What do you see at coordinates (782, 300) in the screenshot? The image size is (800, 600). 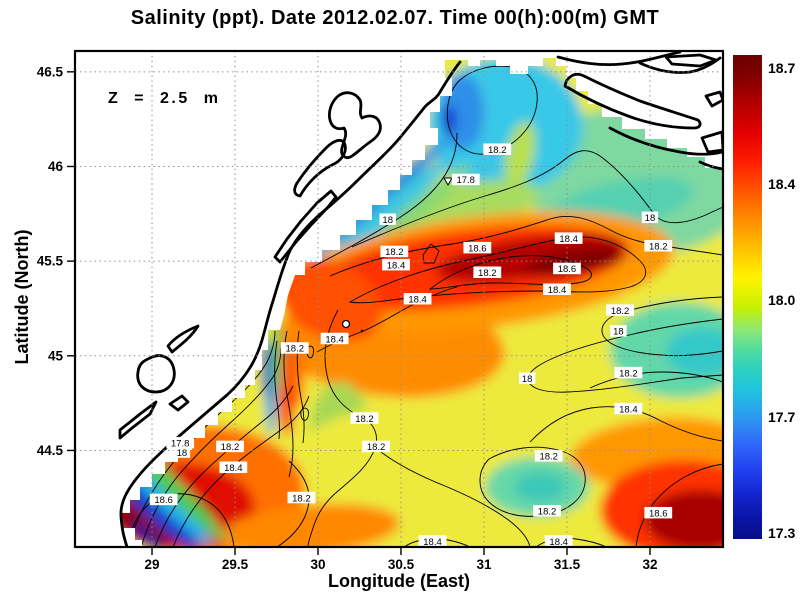 I see `colorbar-tick-label: 18.0` at bounding box center [782, 300].